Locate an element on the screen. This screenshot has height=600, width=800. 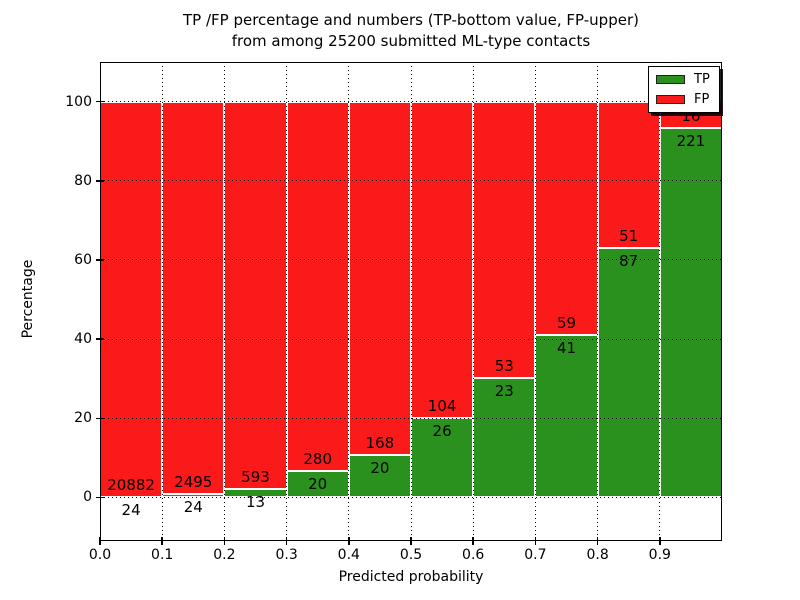
legend-entry: FP is located at coordinates (683, 99).